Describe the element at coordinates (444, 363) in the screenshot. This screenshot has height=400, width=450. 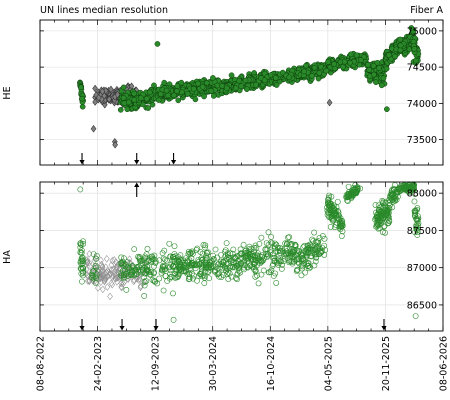
I see `x-tick-label: 08-06-2026` at that location.